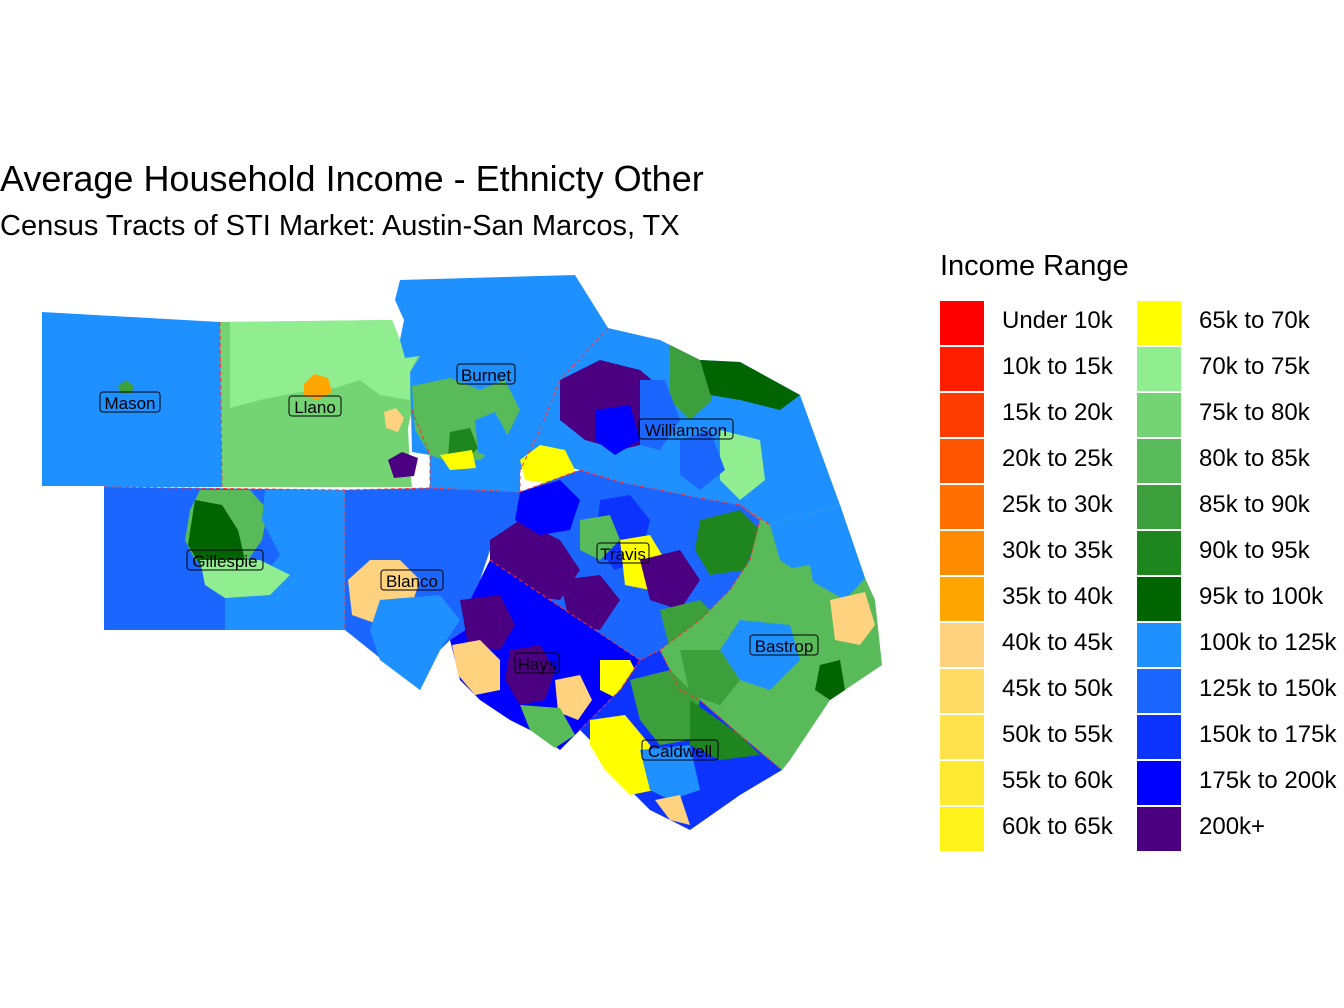 This screenshot has height=1008, width=1344. Describe the element at coordinates (1254, 412) in the screenshot. I see `legend-label: 75k to 80k` at that location.